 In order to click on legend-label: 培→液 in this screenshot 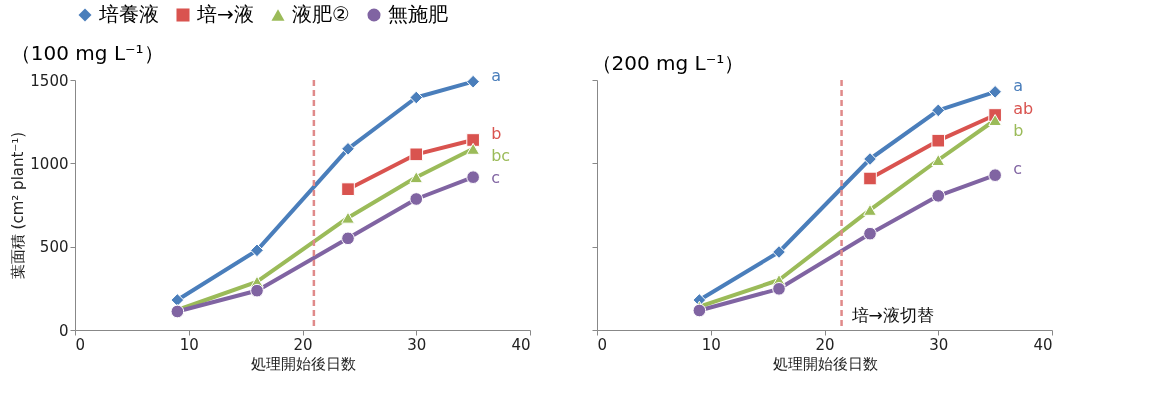, I will do `click(225, 14)`.